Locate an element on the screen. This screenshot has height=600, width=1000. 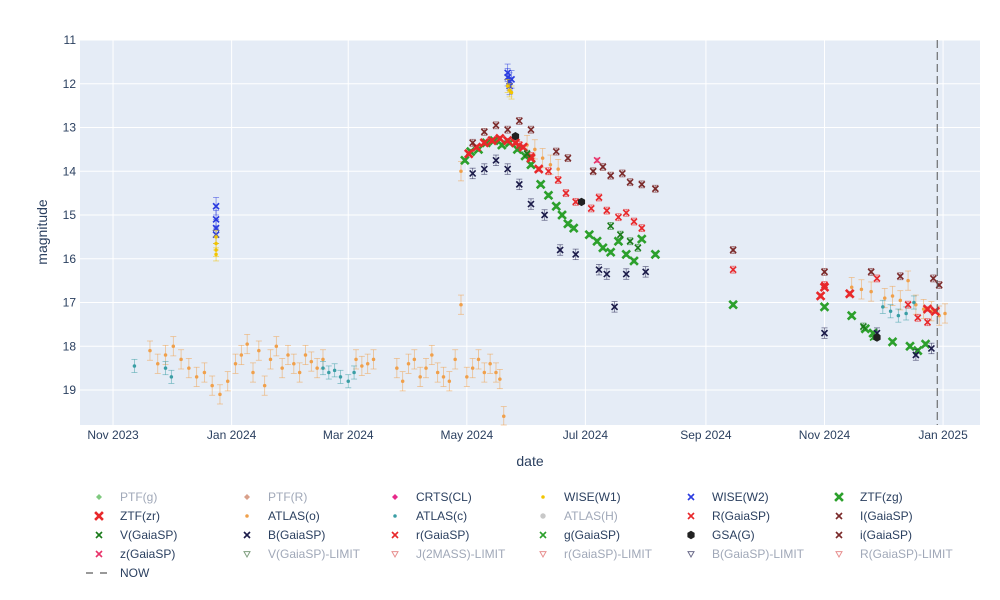
legend-label: NOW is located at coordinates (135, 573).